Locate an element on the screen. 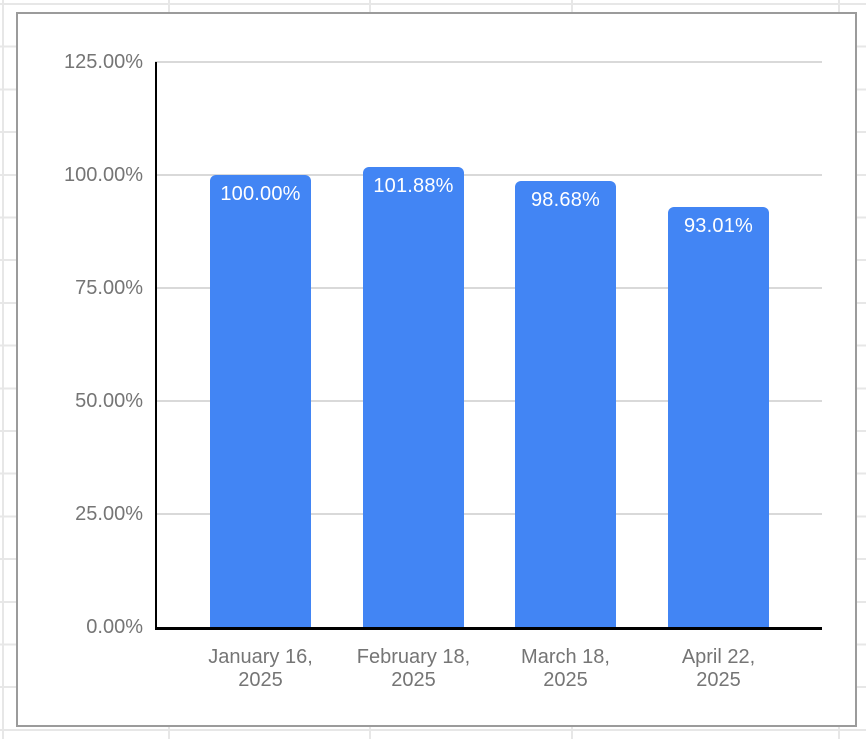 This screenshot has height=739, width=866. y-axis-tick-label: 0.00% is located at coordinates (114, 627).